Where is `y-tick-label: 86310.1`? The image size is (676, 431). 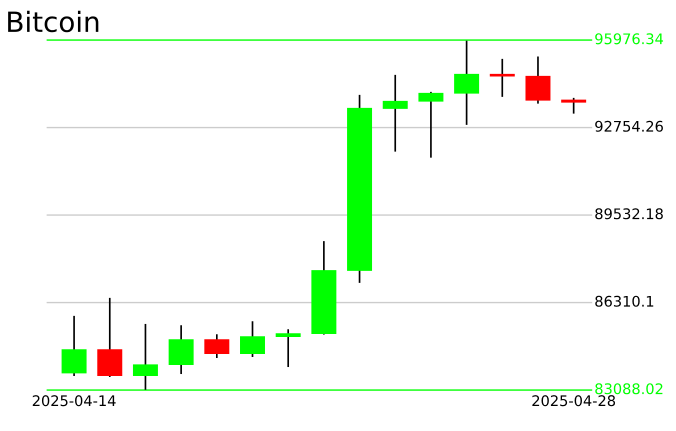 y-tick-label: 86310.1 is located at coordinates (624, 301).